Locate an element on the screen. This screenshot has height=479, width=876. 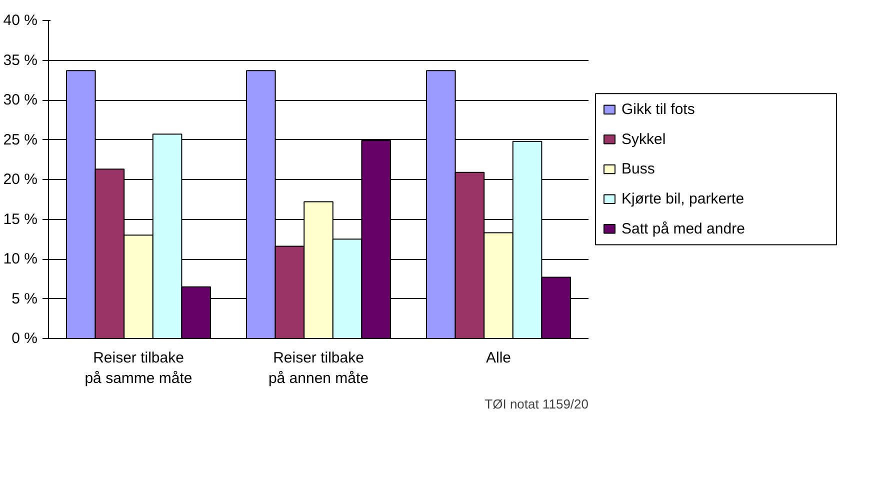
legend-label: Kjørte bil, parkerte is located at coordinates (683, 199).